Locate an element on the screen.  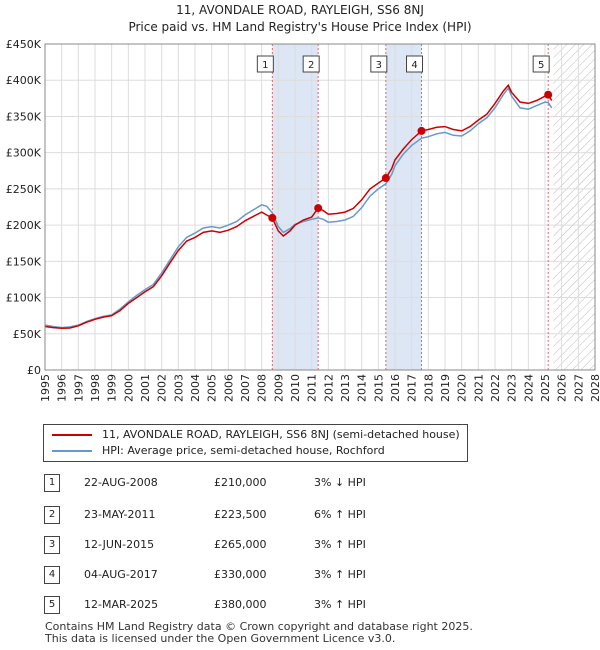
transaction-number: 4 is located at coordinates (52, 575).